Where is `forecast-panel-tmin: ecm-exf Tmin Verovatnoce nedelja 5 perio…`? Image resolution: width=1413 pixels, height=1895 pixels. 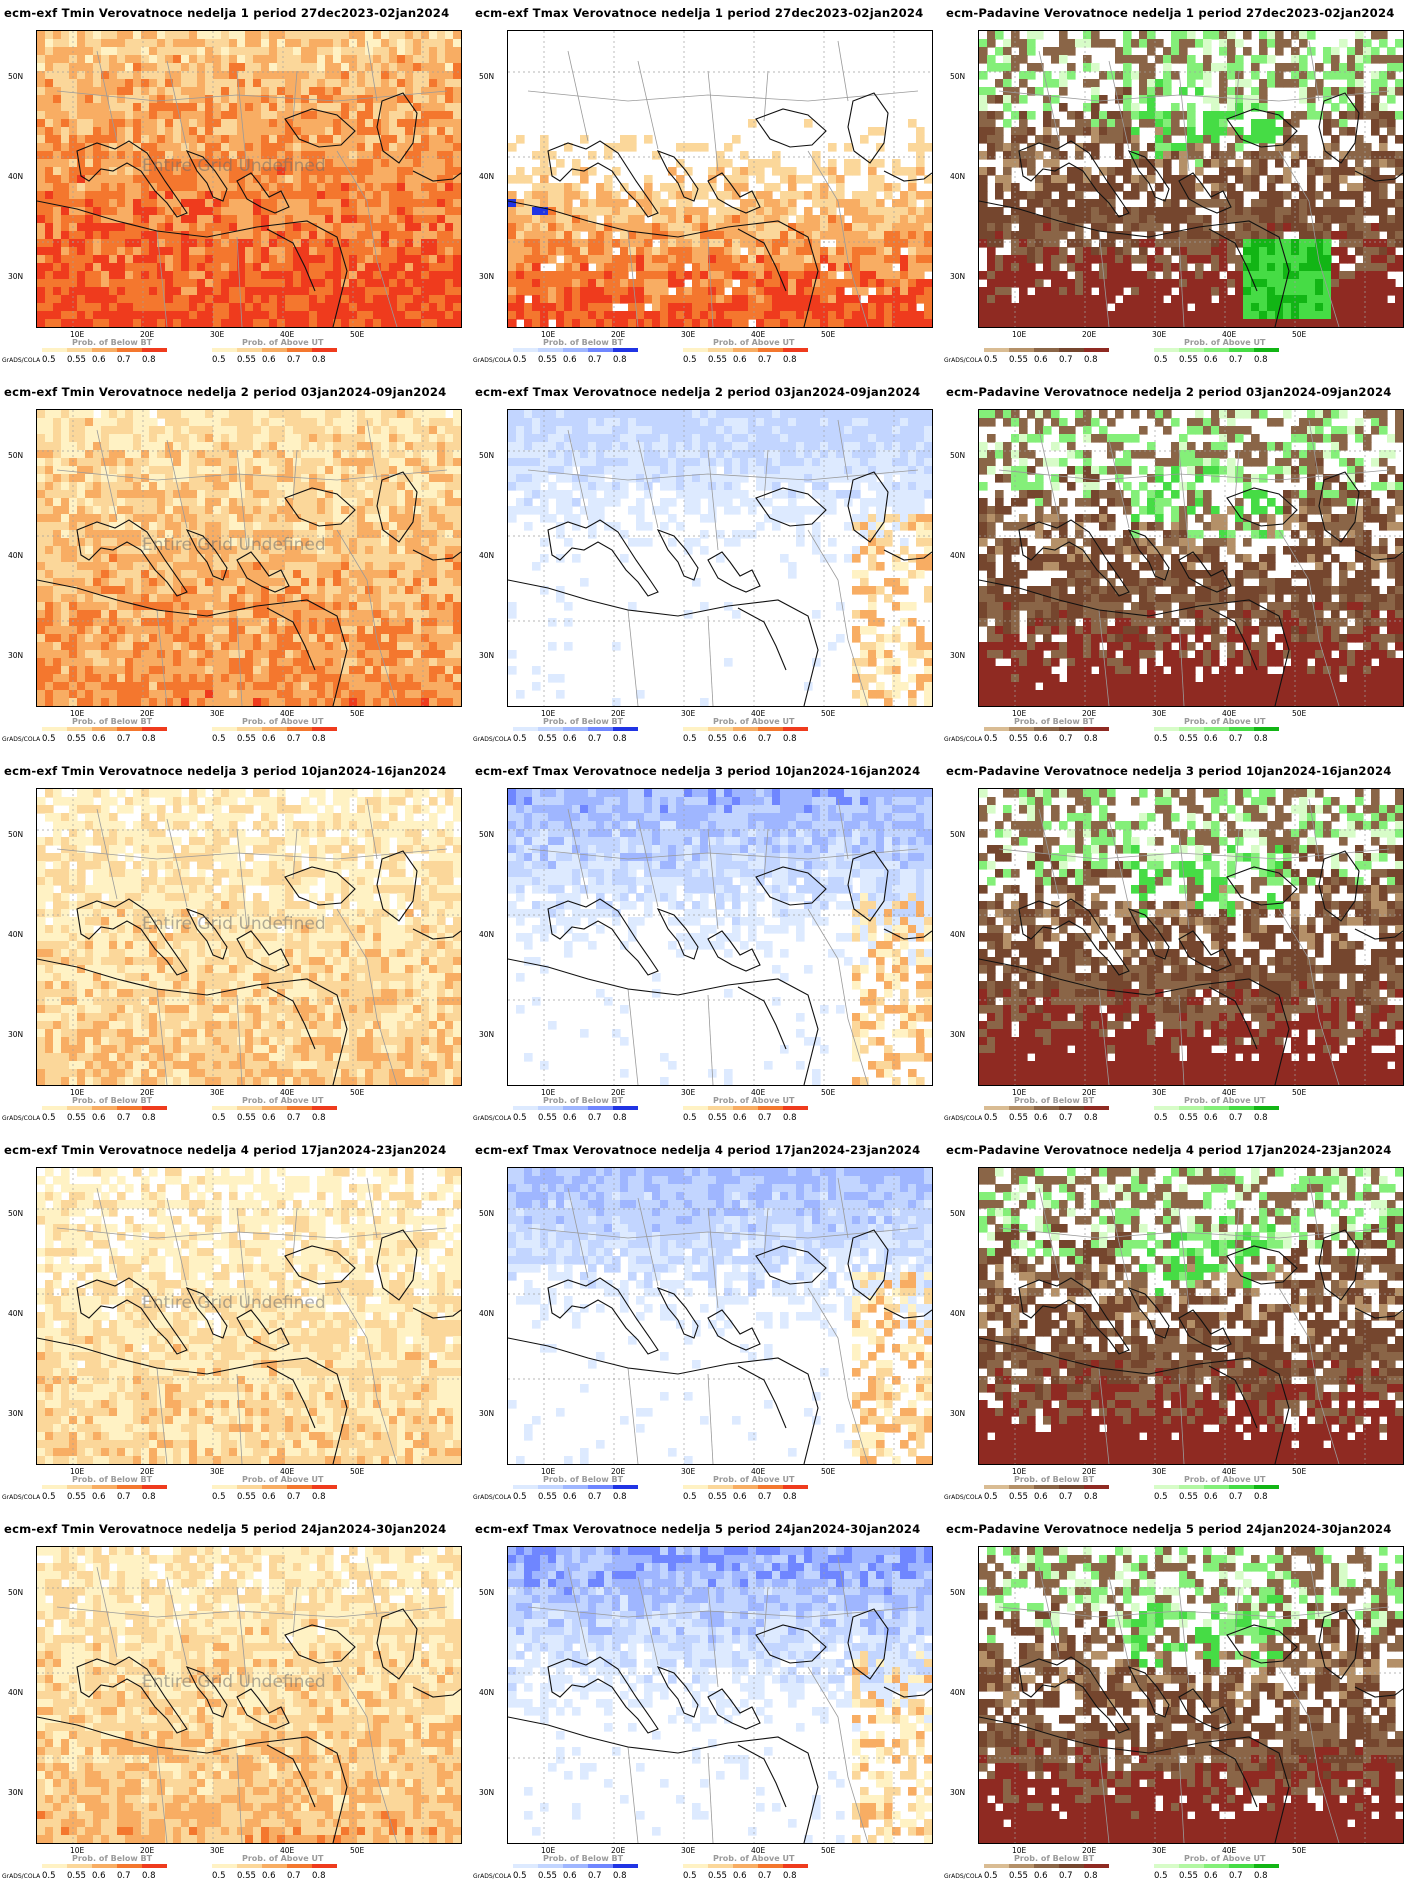 forecast-panel-tmin: ecm-exf Tmin Verovatnoce nedelja 5 perio… is located at coordinates (235, 1705).